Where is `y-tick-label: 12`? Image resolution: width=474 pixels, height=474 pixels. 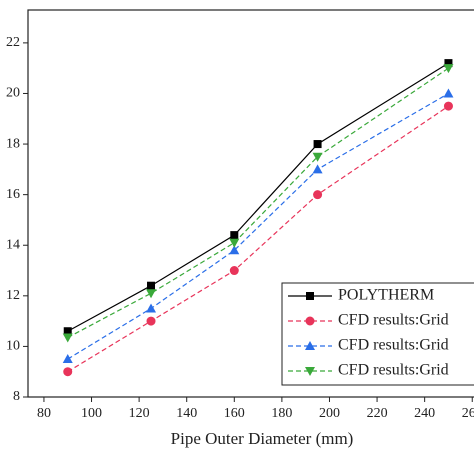 y-tick-label: 12 is located at coordinates (13, 295).